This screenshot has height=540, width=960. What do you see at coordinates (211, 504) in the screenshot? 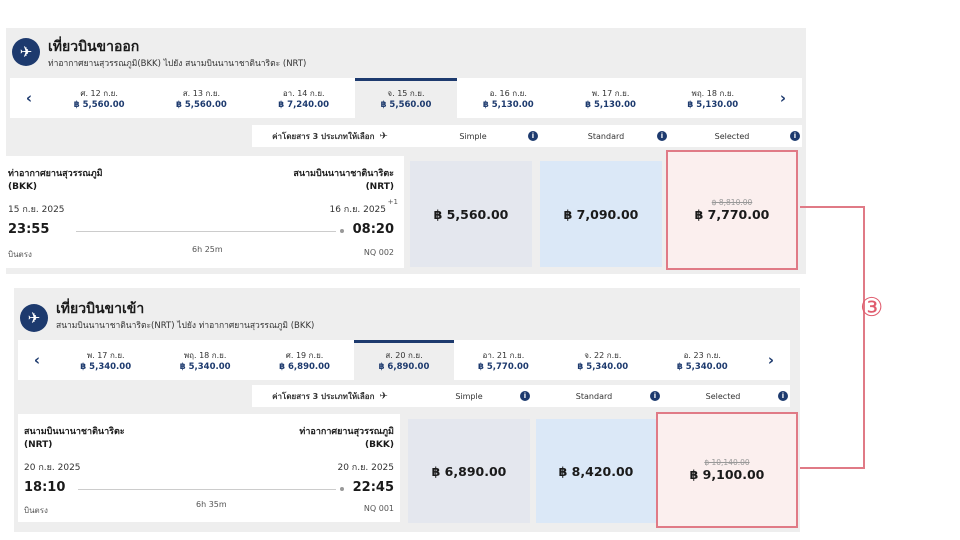
I see `duration: 6h 35m` at bounding box center [211, 504].